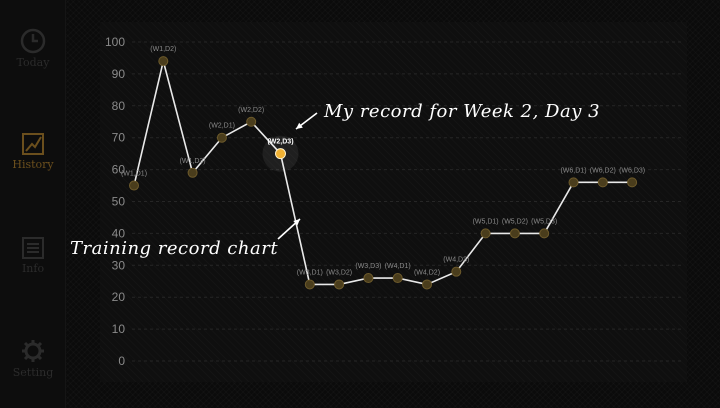 The width and height of the screenshot is (720, 408). Describe the element at coordinates (299, 125) in the screenshot. I see `annotation-record-arrow-head` at that location.